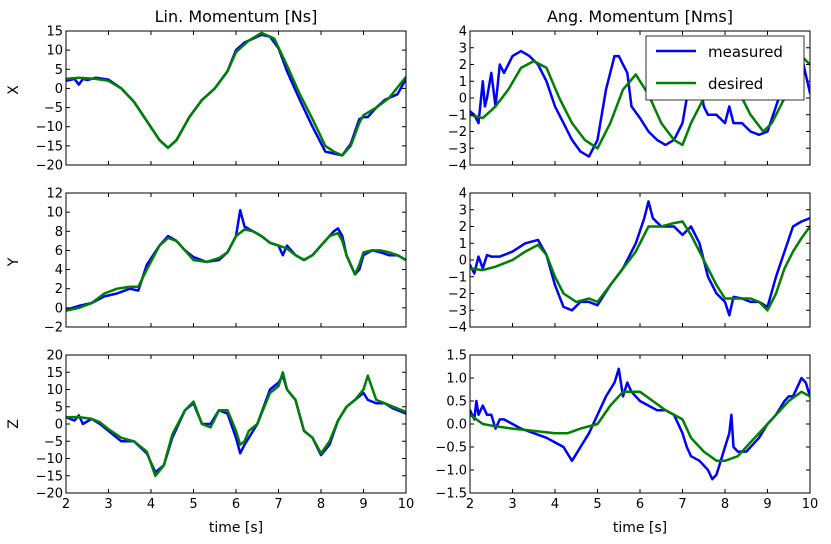 The image size is (831, 544). Describe the element at coordinates (59, 232) in the screenshot. I see `panel-y-lin-ytick-label-8: 8` at that location.